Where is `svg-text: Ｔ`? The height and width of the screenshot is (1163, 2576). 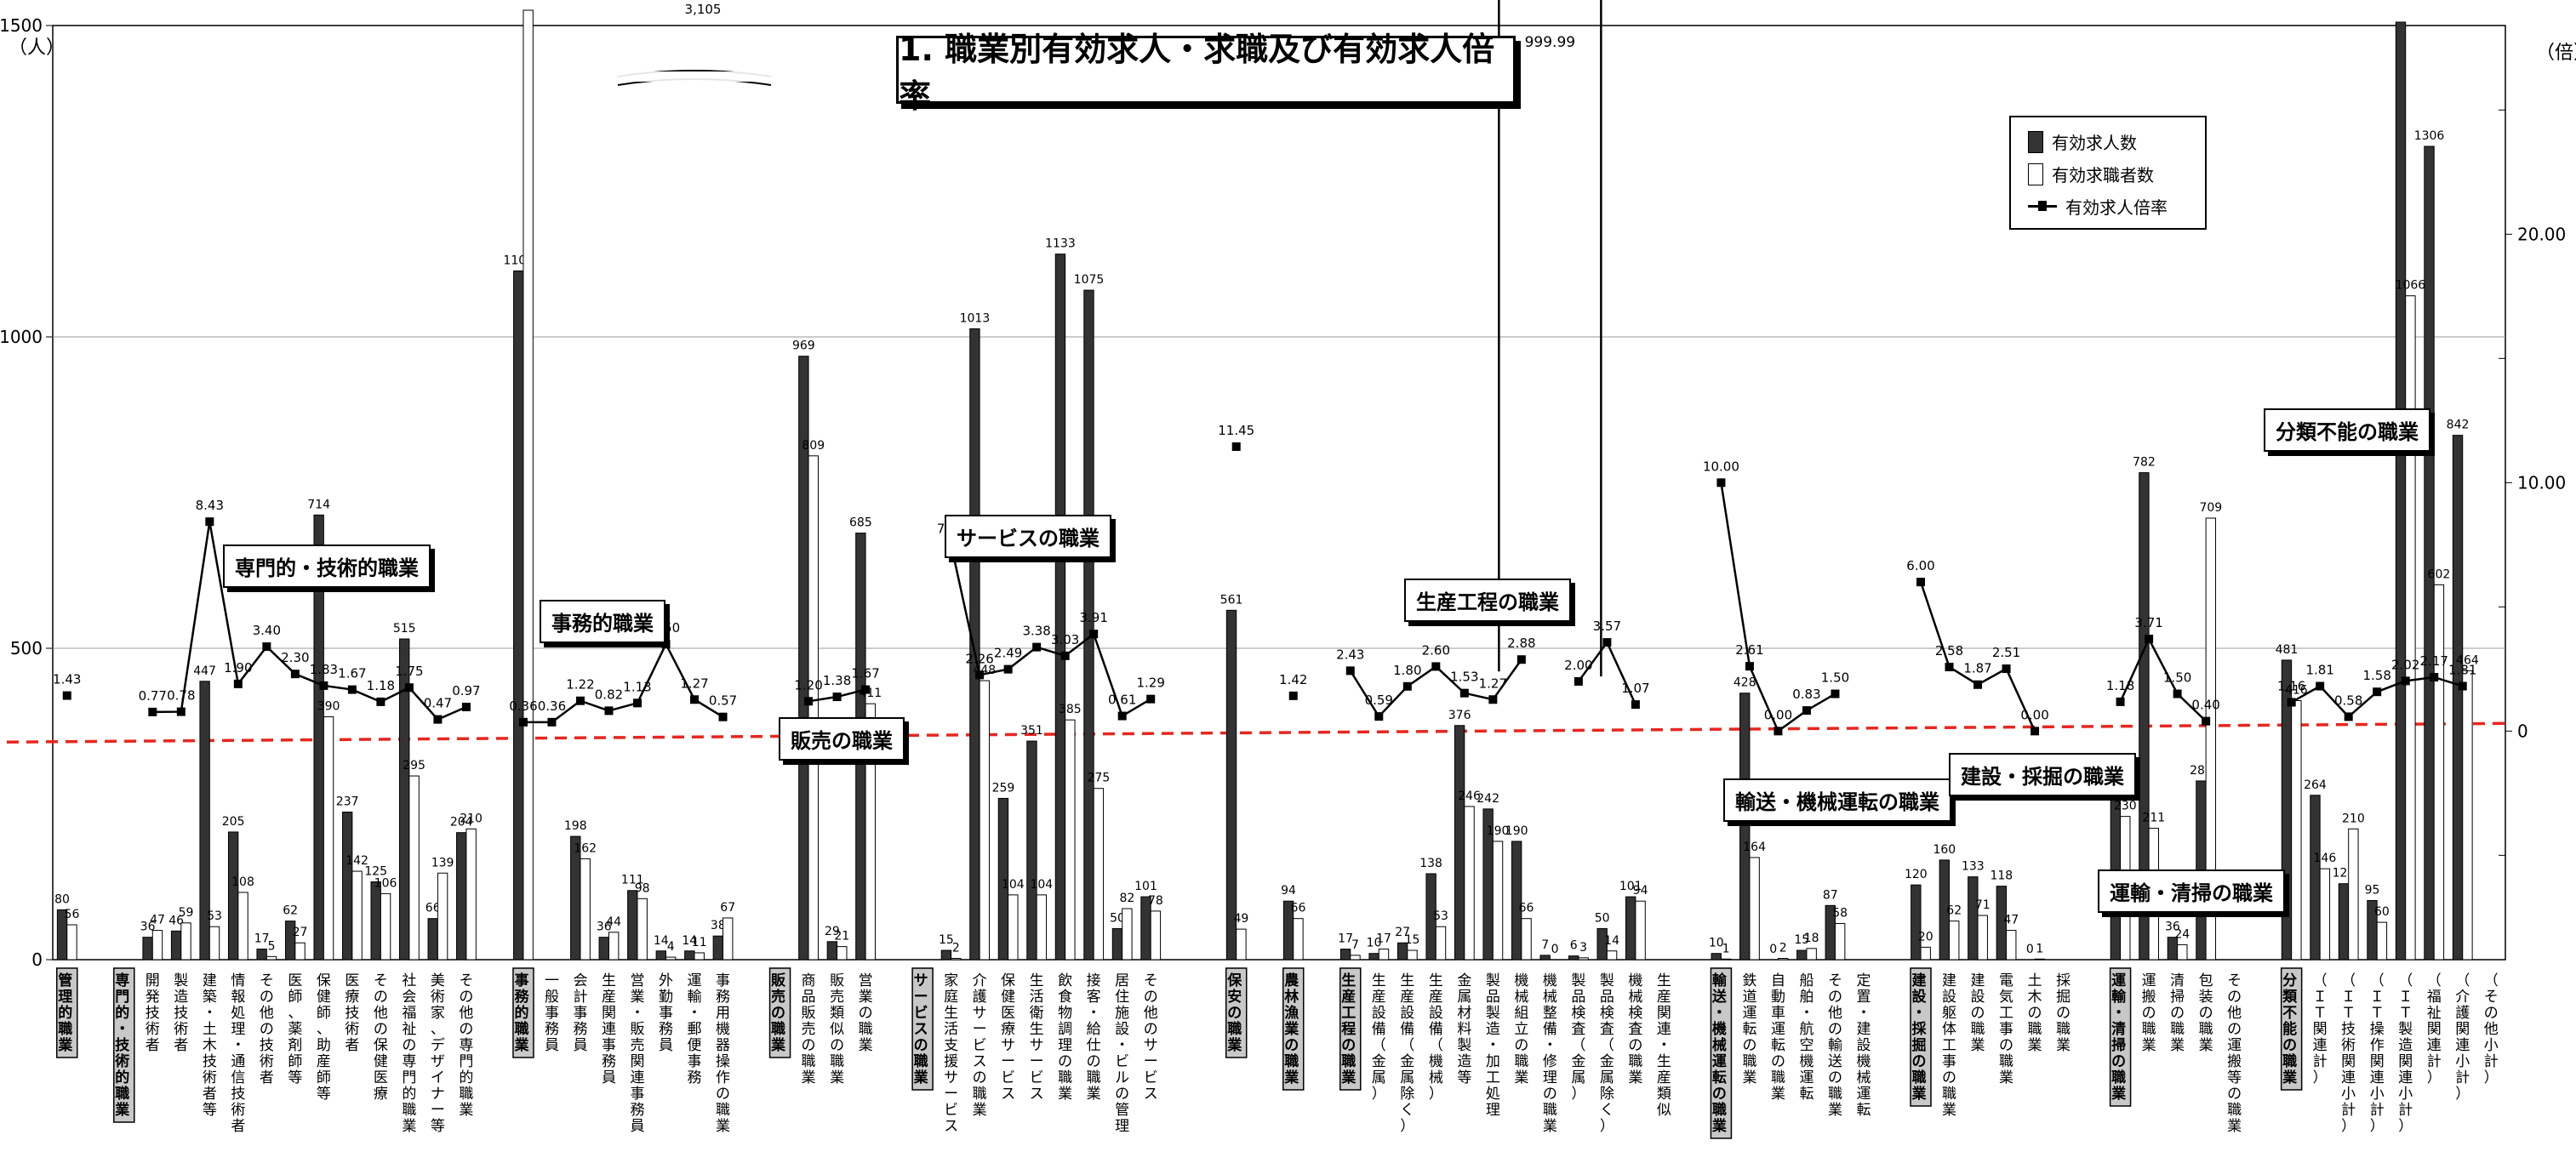 svg-text: Ｔ is located at coordinates (2320, 1013).